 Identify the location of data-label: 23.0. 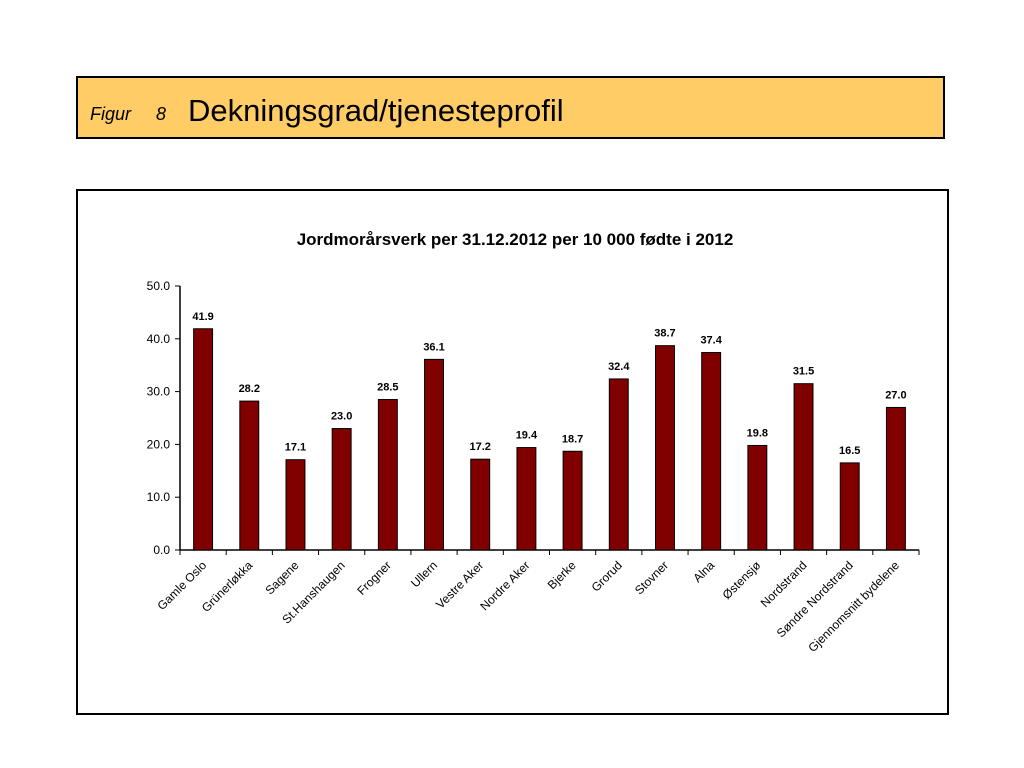
(341, 417).